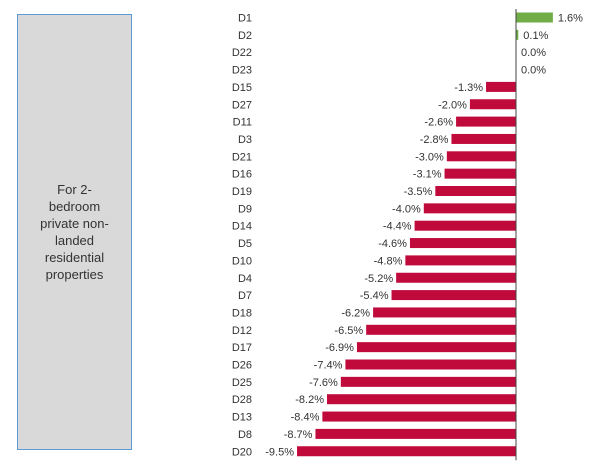 This screenshot has height=462, width=603. What do you see at coordinates (245, 140) in the screenshot?
I see `category-label: D3` at bounding box center [245, 140].